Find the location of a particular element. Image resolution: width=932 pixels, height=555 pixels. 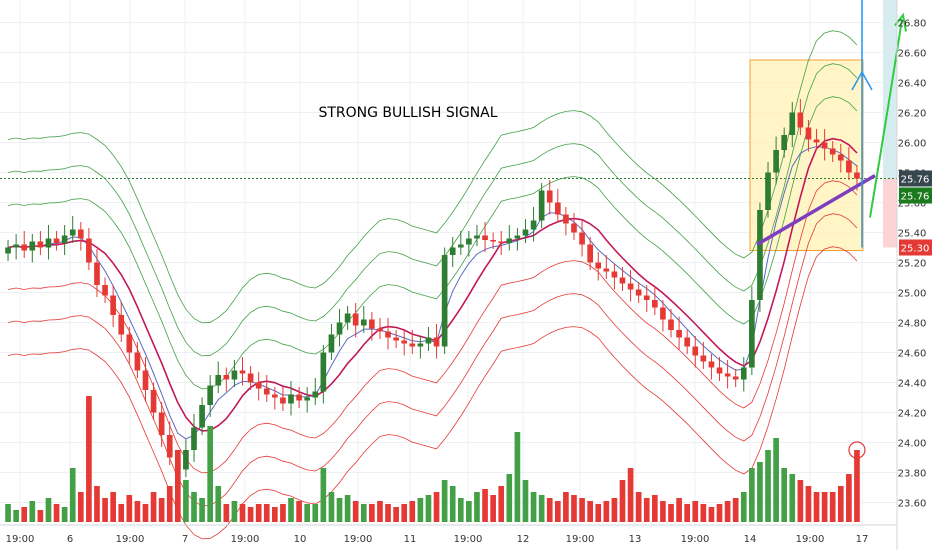

y-tick-label: 26.80 is located at coordinates (912, 24).